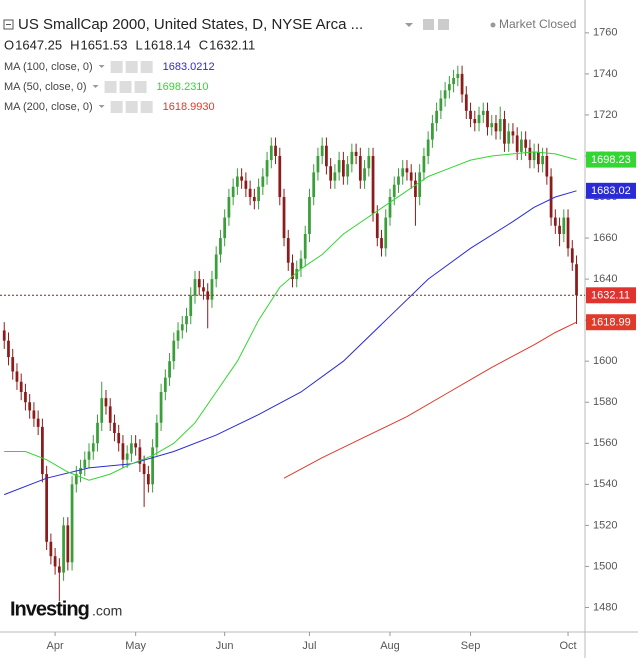 The height and width of the screenshot is (658, 638). What do you see at coordinates (225, 646) in the screenshot?
I see `x-tick-label: Jun` at bounding box center [225, 646].